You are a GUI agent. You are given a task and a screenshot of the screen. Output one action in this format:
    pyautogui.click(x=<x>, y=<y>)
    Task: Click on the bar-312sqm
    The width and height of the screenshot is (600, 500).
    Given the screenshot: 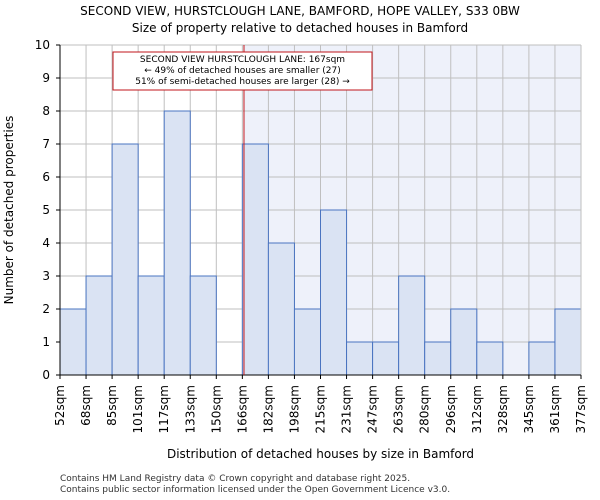 What is the action you would take?
    pyautogui.click(x=490, y=358)
    